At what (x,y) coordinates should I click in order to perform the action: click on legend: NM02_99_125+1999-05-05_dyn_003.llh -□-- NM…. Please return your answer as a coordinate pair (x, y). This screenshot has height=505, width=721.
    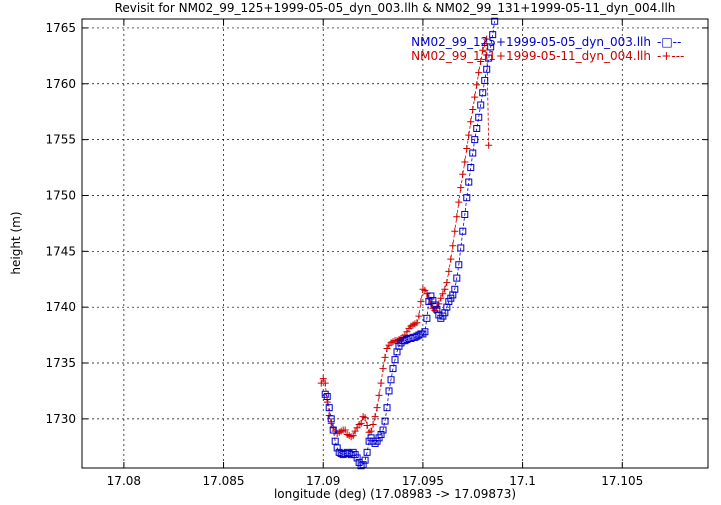
    Looking at the image, I should click on (547, 49).